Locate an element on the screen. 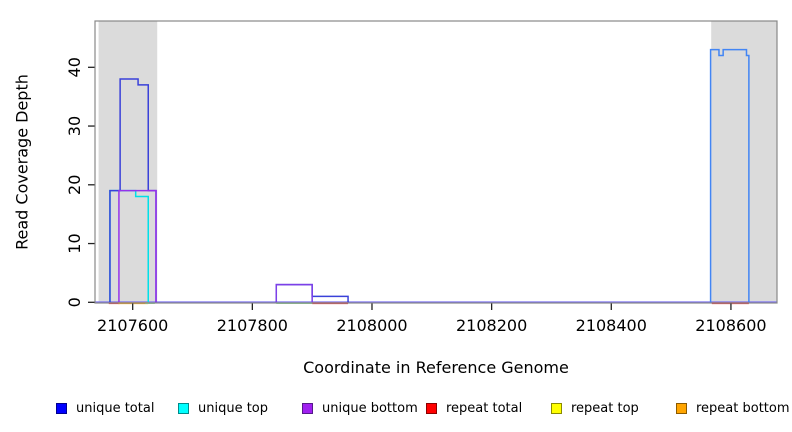  unique-bottom-swatch-icon is located at coordinates (307, 408).